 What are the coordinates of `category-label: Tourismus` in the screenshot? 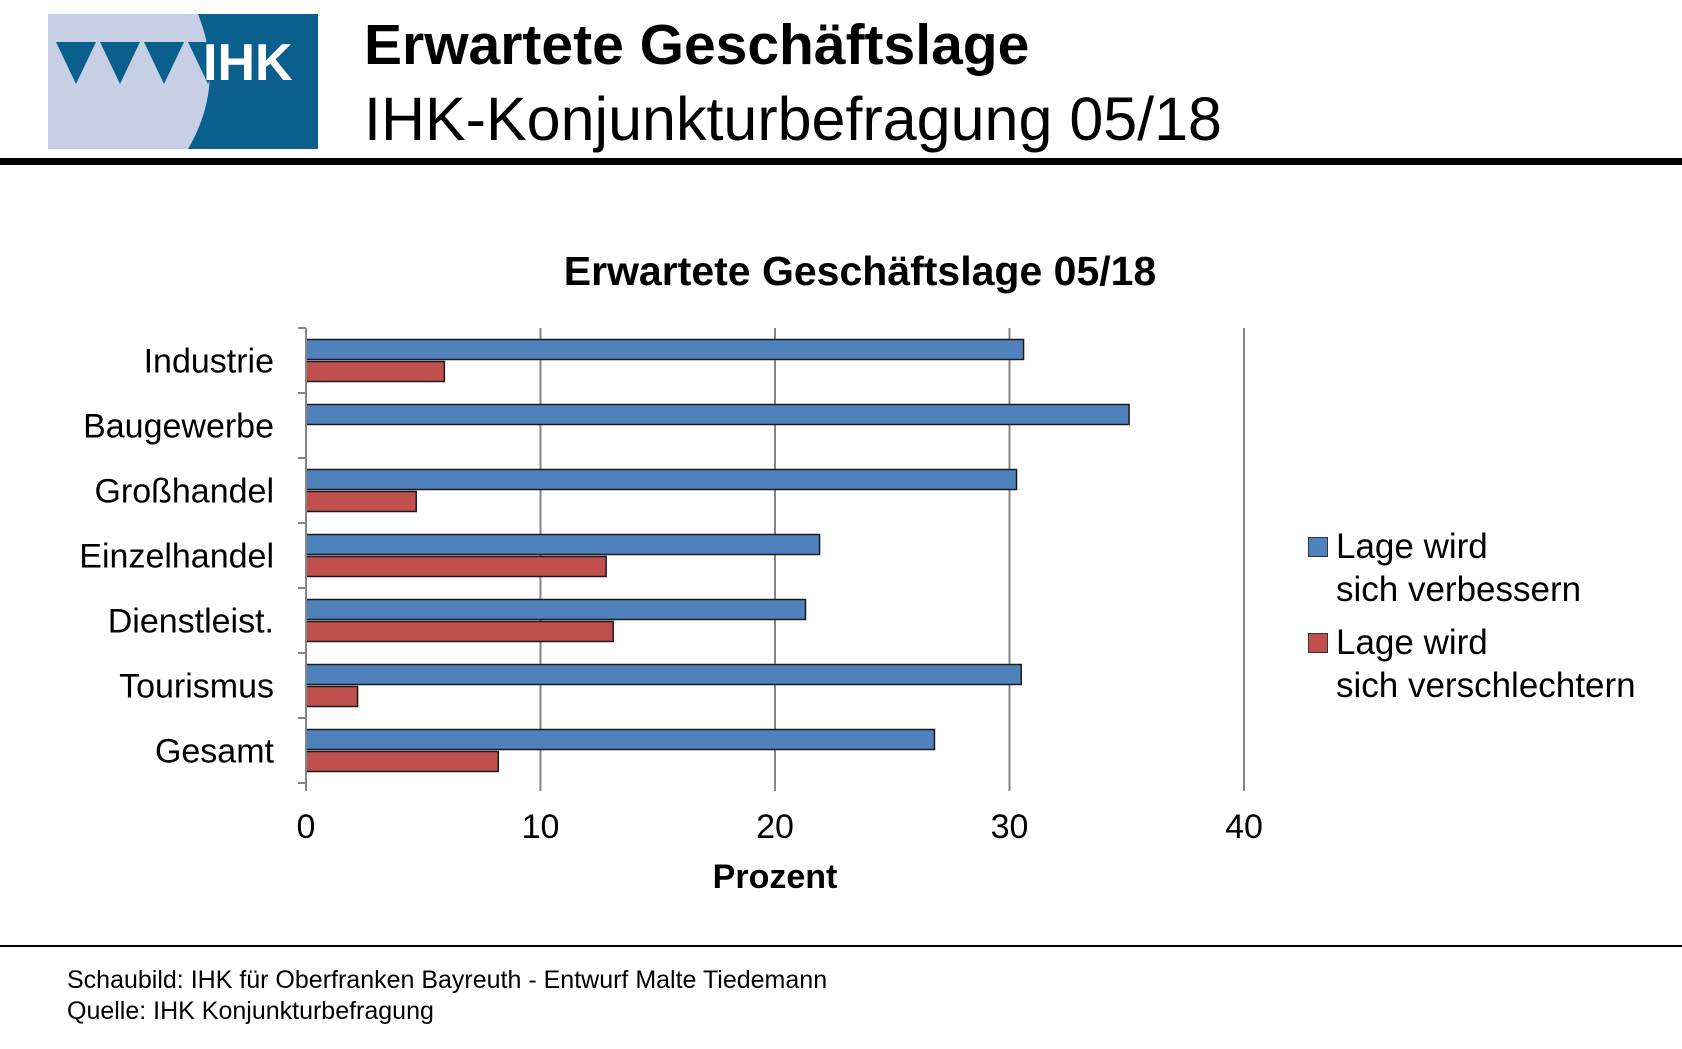 It's located at (196, 687).